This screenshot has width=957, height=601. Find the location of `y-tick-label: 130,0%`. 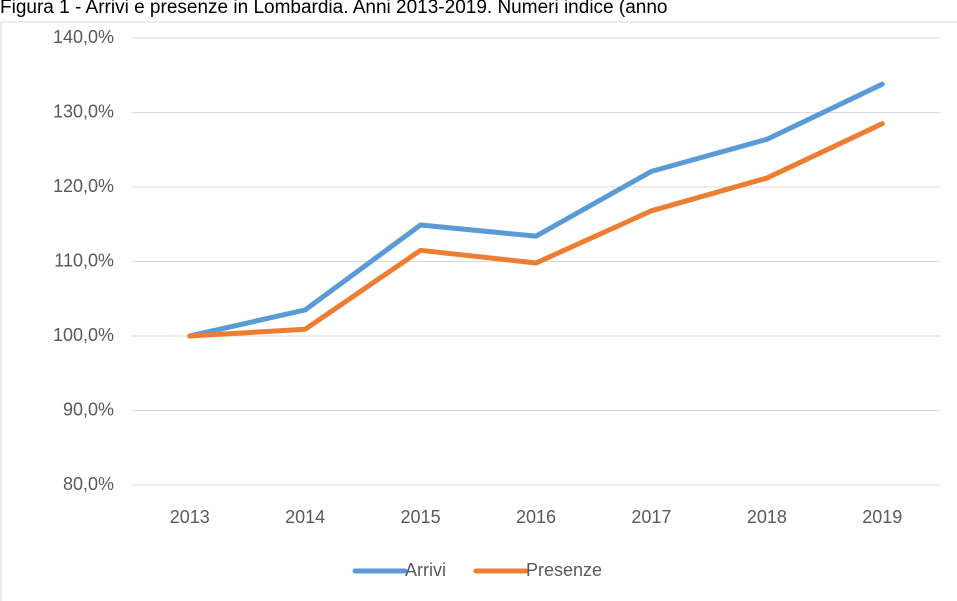

y-tick-label: 130,0% is located at coordinates (83, 111).